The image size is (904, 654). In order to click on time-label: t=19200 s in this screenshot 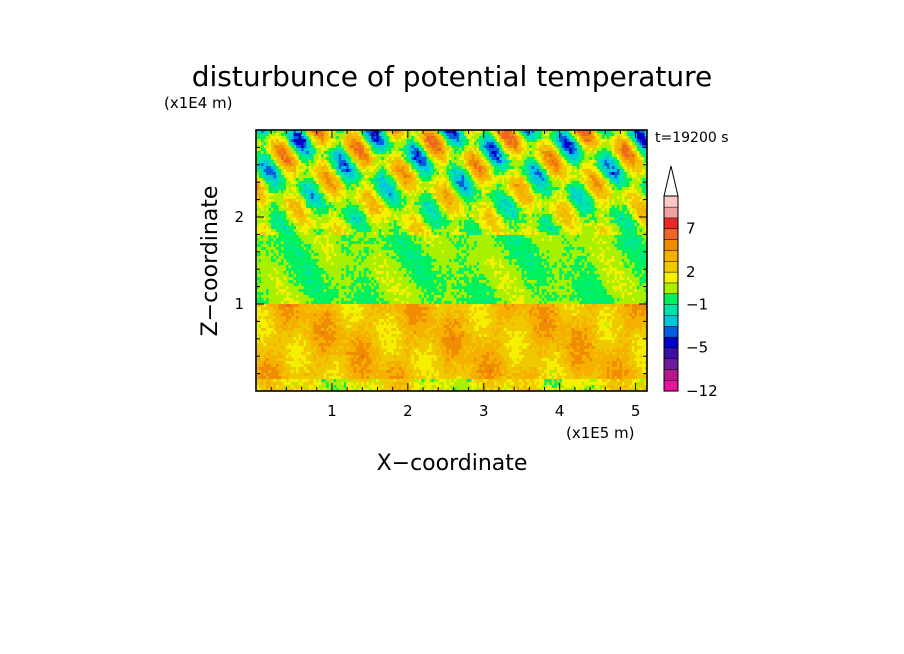, I will do `click(692, 138)`.